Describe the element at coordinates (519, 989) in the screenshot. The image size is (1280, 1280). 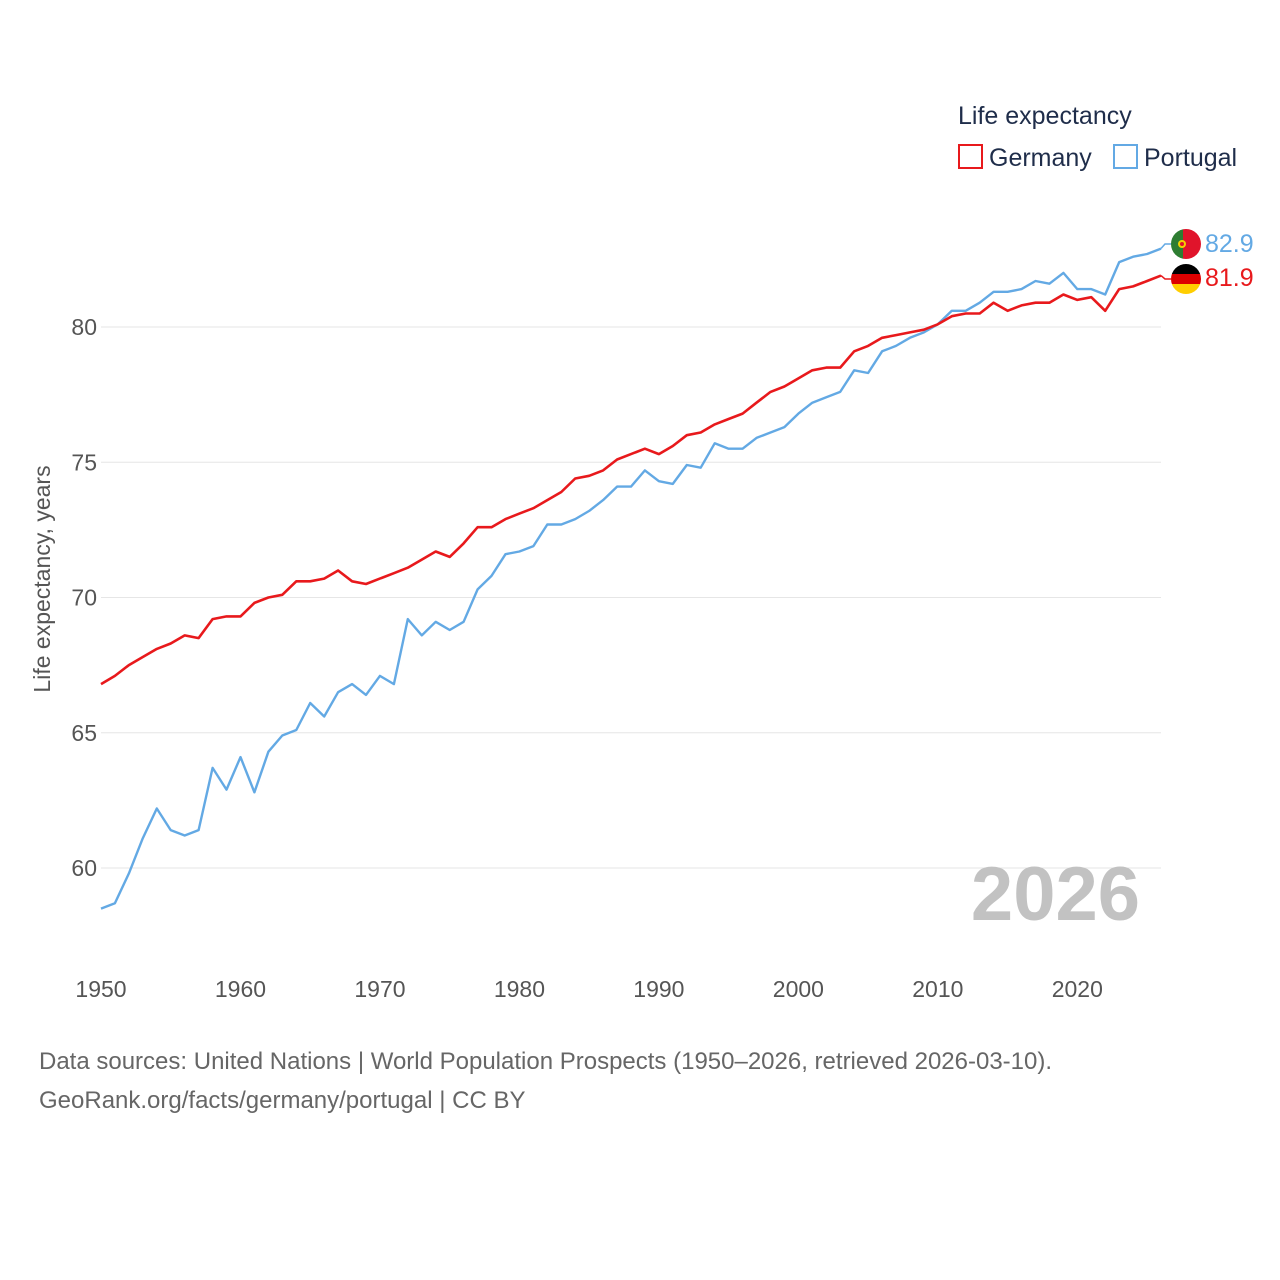
I see `x-tick-label-1980: 1980` at that location.